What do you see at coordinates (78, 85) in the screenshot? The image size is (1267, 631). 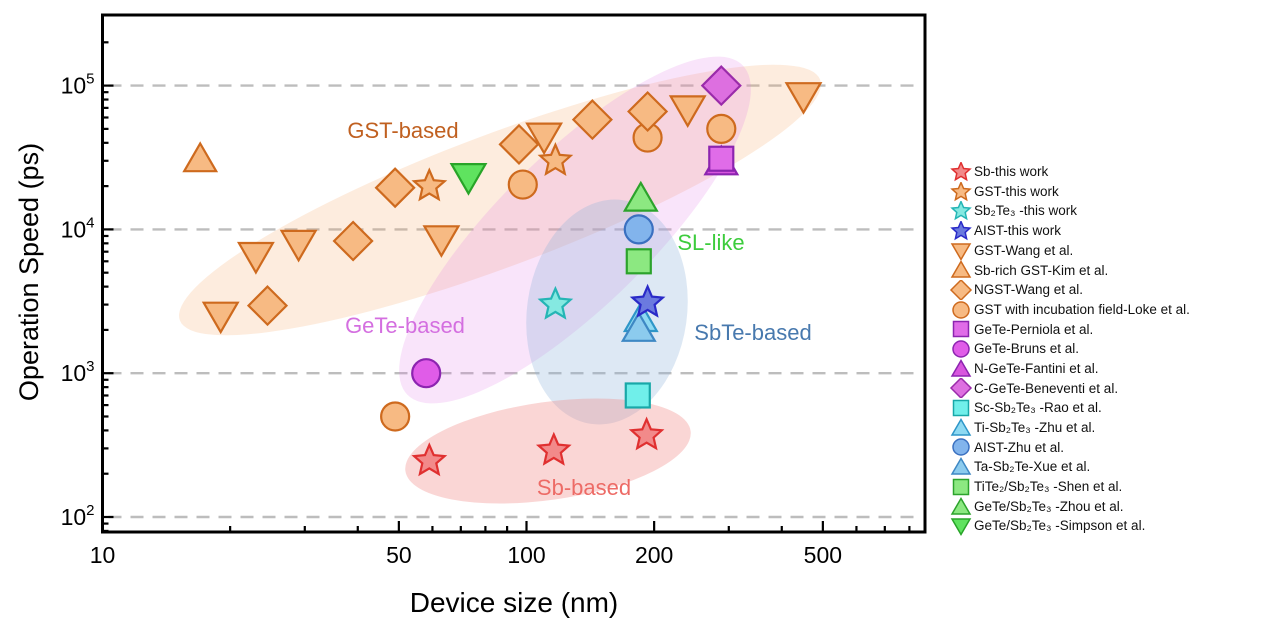 I see `y-tick-label-5: 10⁵` at bounding box center [78, 85].